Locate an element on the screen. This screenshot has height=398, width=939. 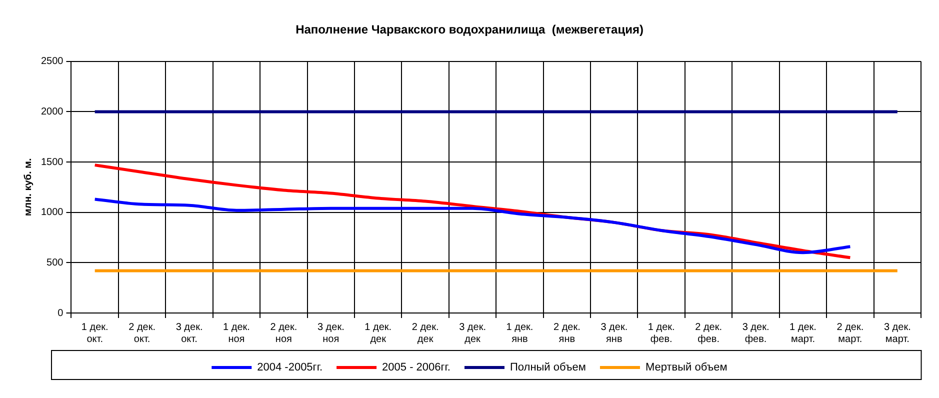
x-tick-label: 1 дек. ноя is located at coordinates (236, 333).